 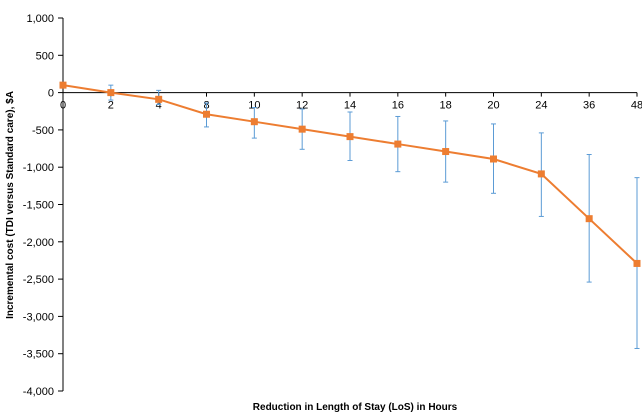 I want to click on y-tick-label: -3,000, so click(x=38, y=317).